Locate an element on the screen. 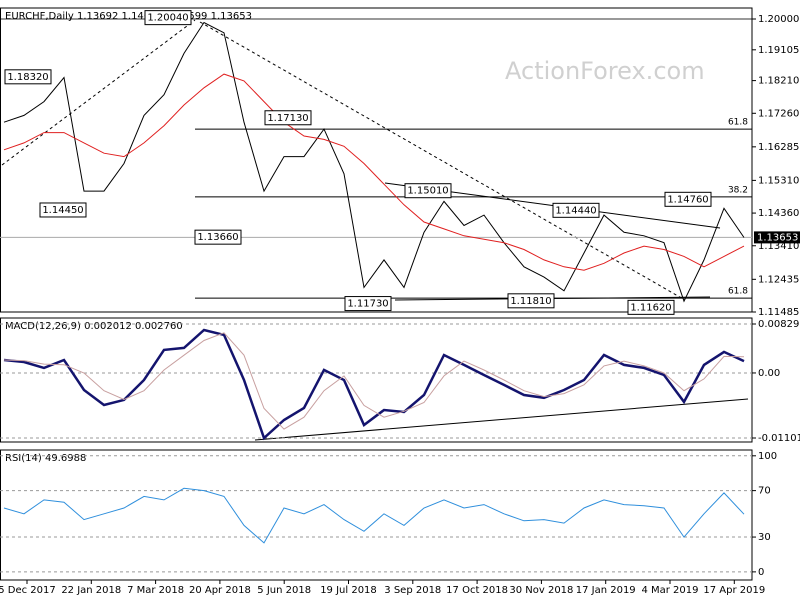 The image size is (800, 600). y-tick-label: 0.00 is located at coordinates (769, 373).